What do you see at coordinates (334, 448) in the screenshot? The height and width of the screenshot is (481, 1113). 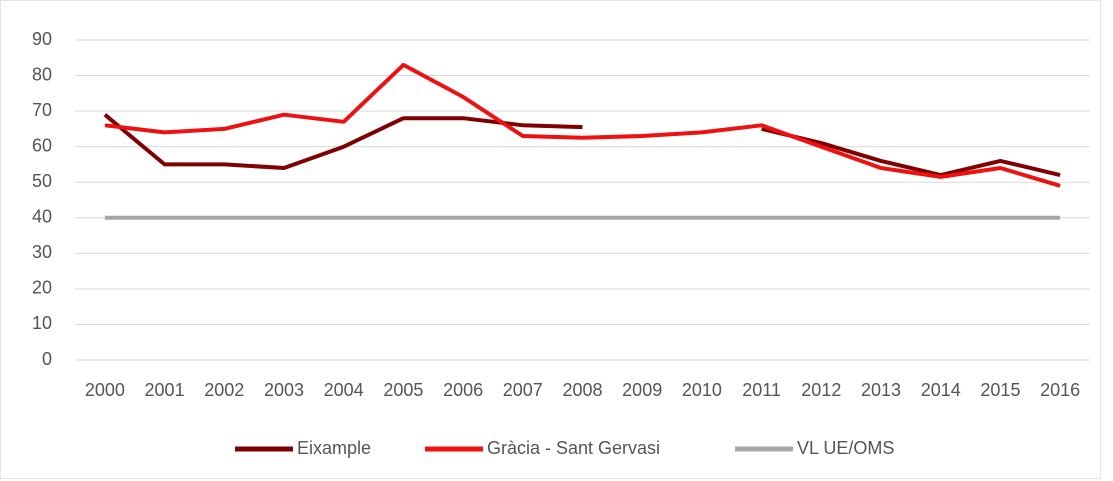 I see `legend-label: Eixample` at bounding box center [334, 448].